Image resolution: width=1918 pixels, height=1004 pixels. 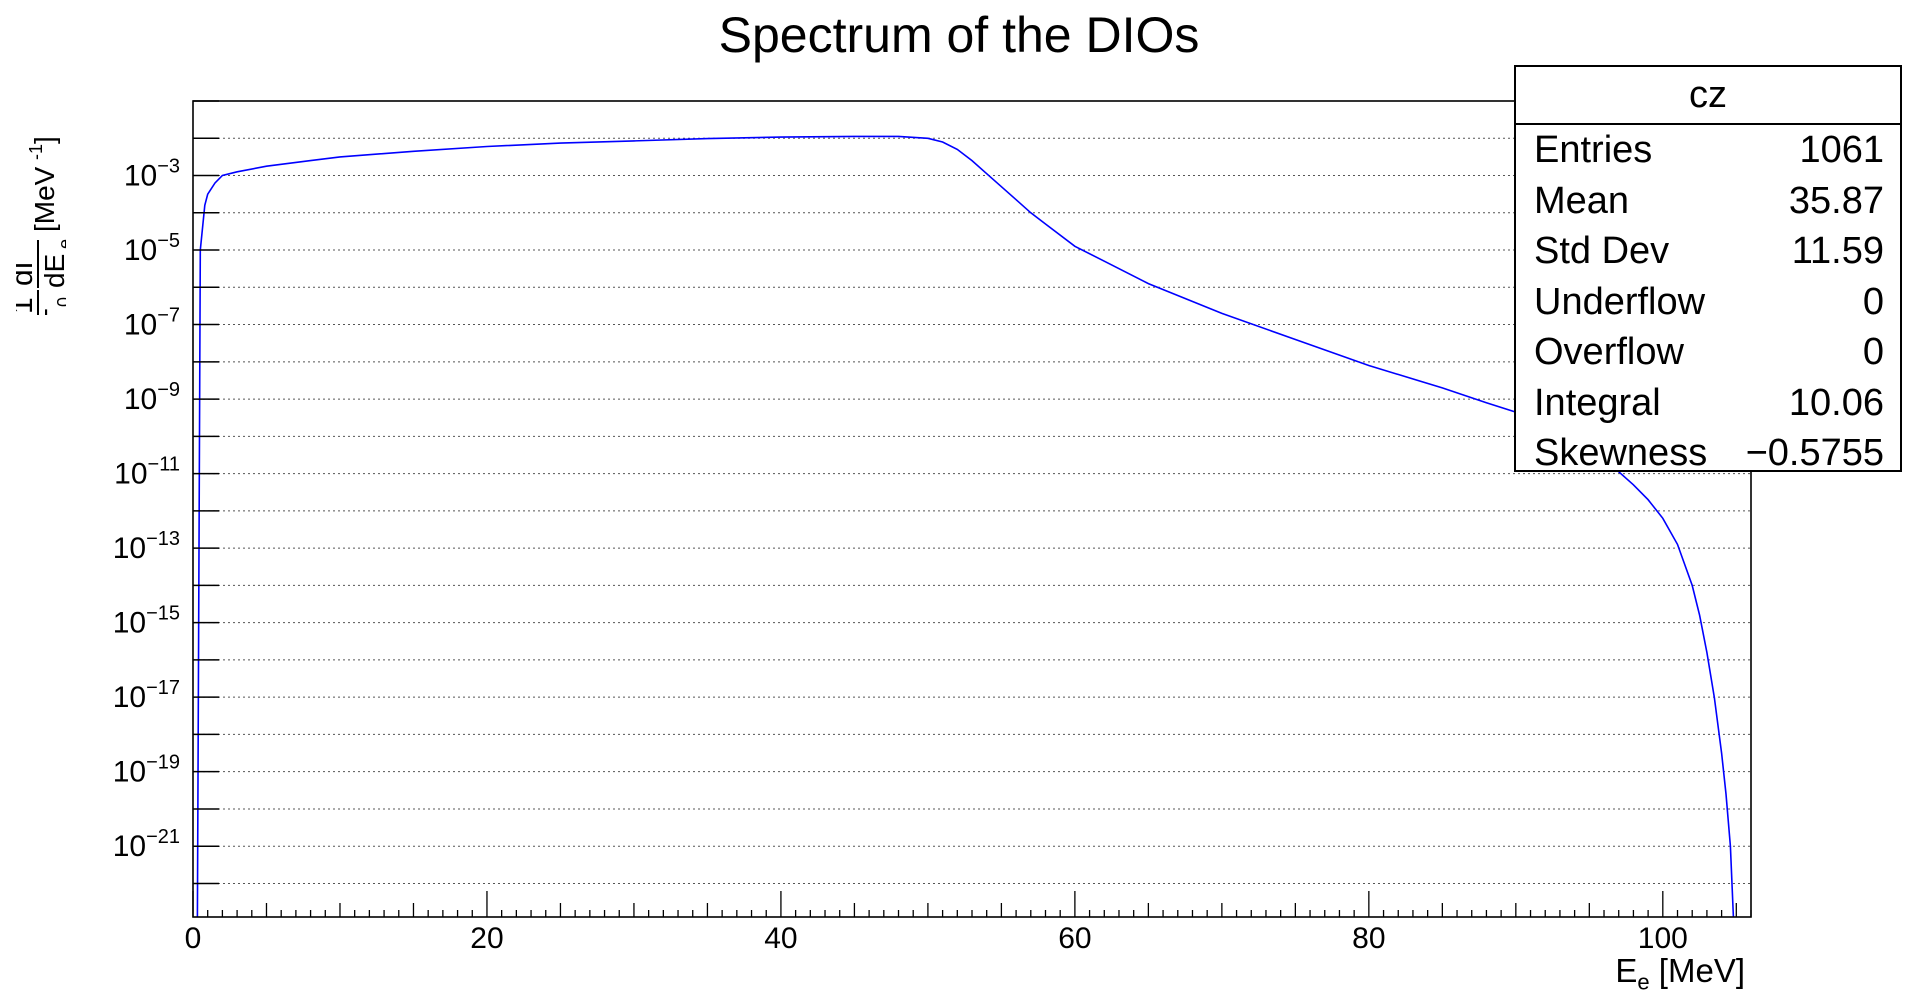 What do you see at coordinates (152, 323) in the screenshot?
I see `y-tick-label: 10⁻⁷` at bounding box center [152, 323].